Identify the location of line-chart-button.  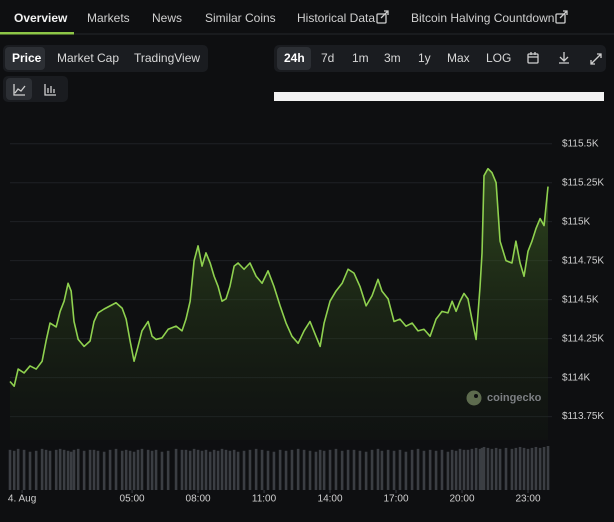
(19, 90).